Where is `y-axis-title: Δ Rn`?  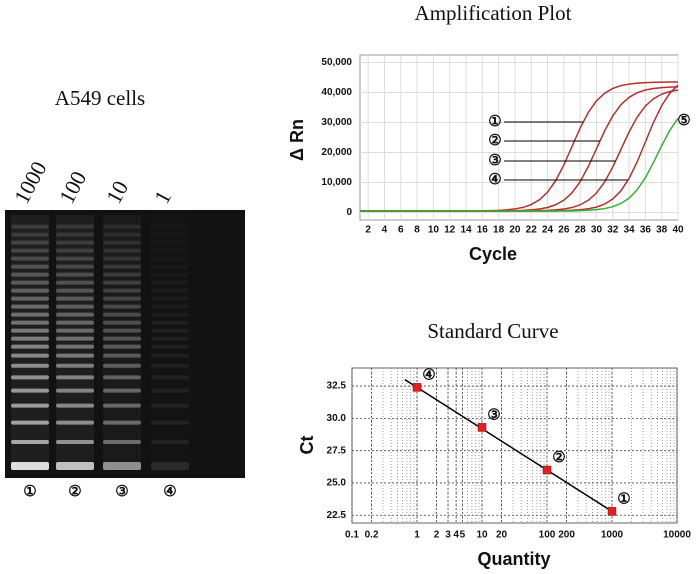
y-axis-title: Δ Rn is located at coordinates (297, 140).